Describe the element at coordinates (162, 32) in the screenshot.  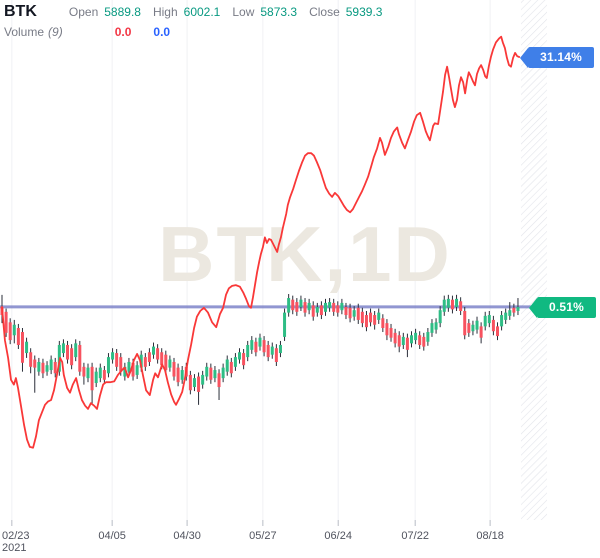
I see `volume-value-blue: 0.0` at that location.